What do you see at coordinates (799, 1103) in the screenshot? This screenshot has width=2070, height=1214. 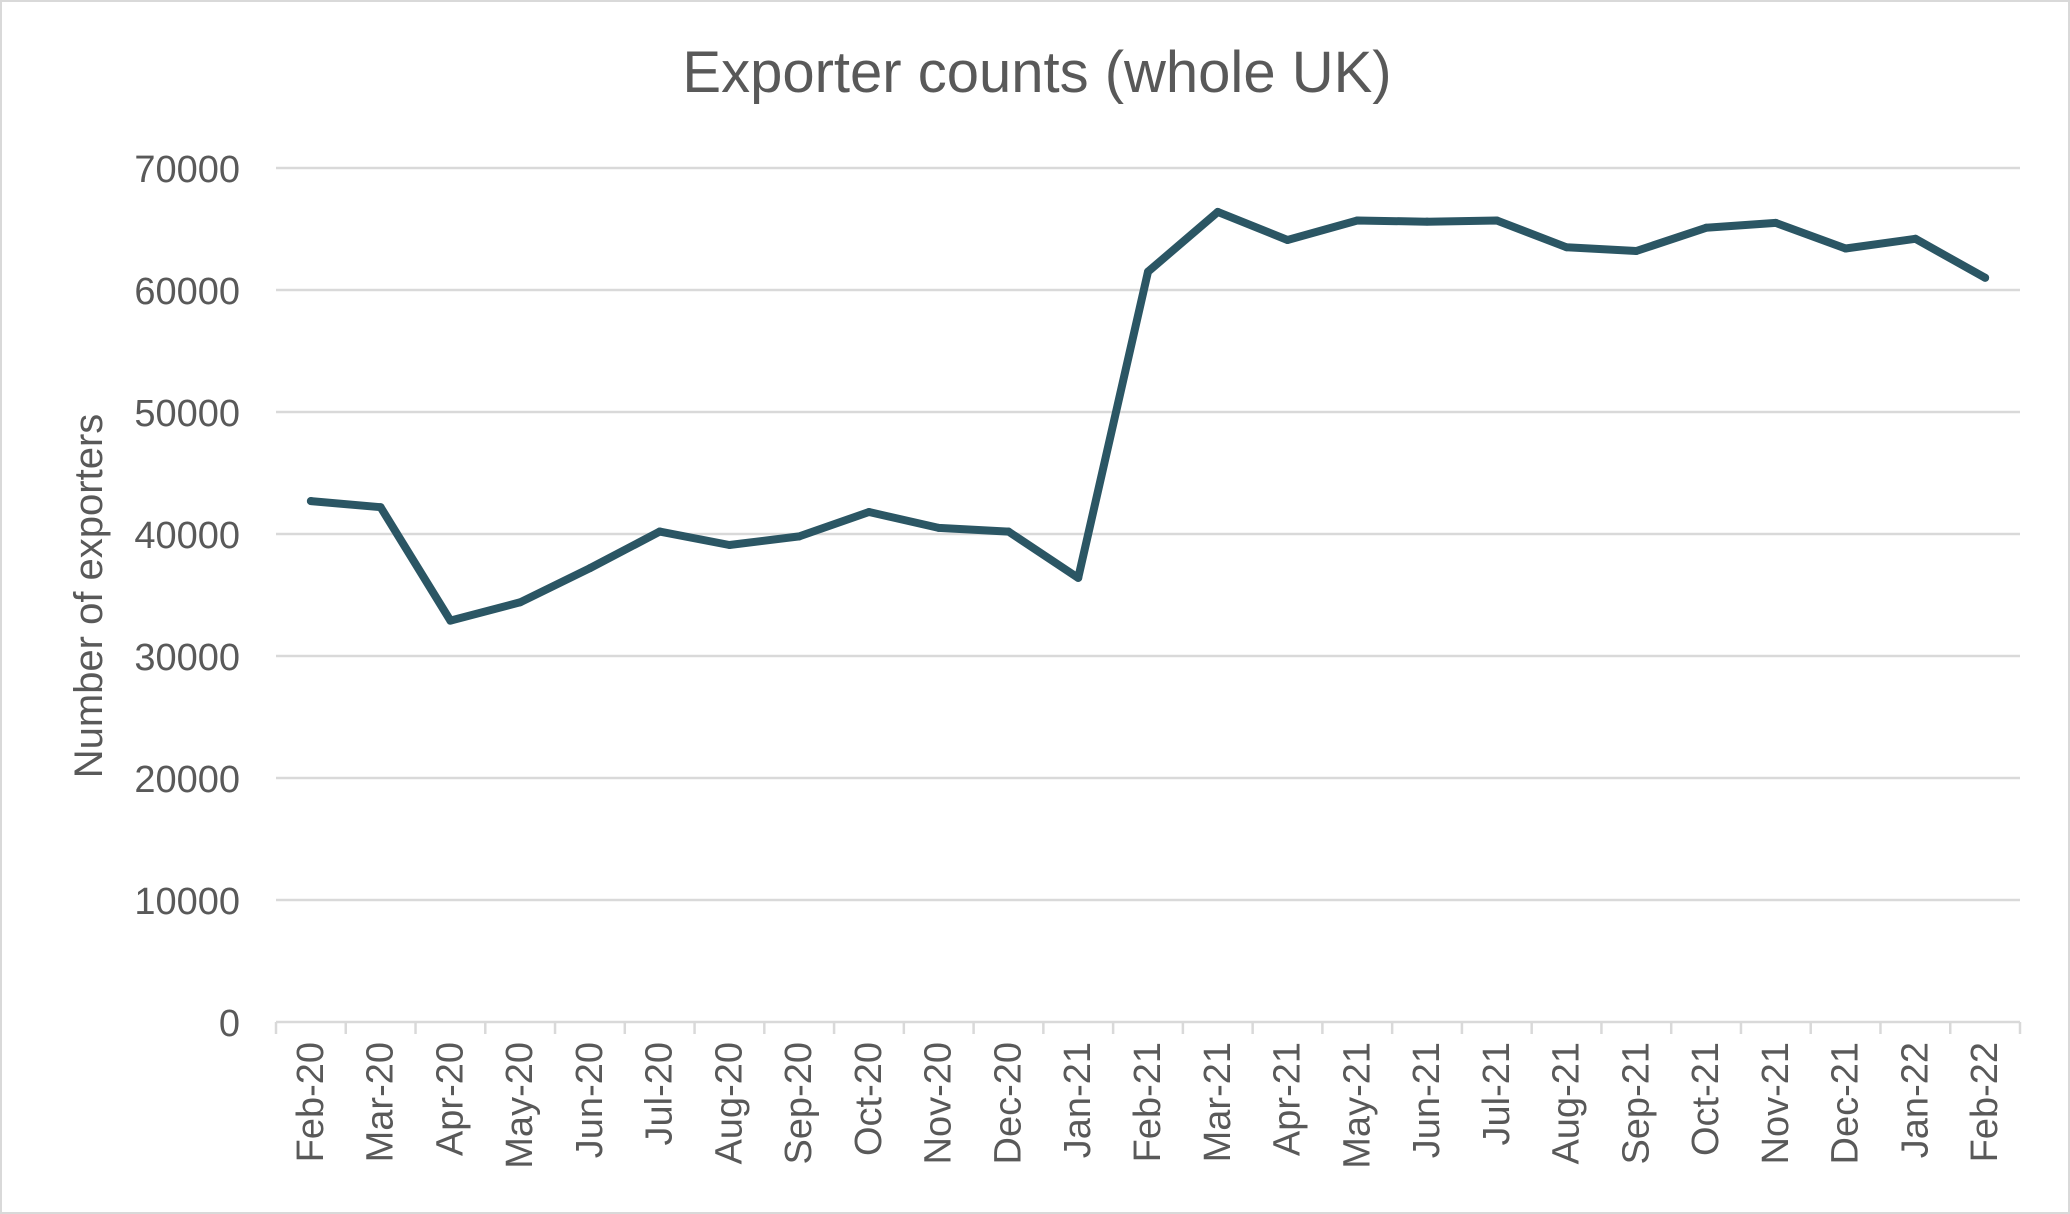 I see `x-tick-label: Sep-20` at bounding box center [799, 1103].